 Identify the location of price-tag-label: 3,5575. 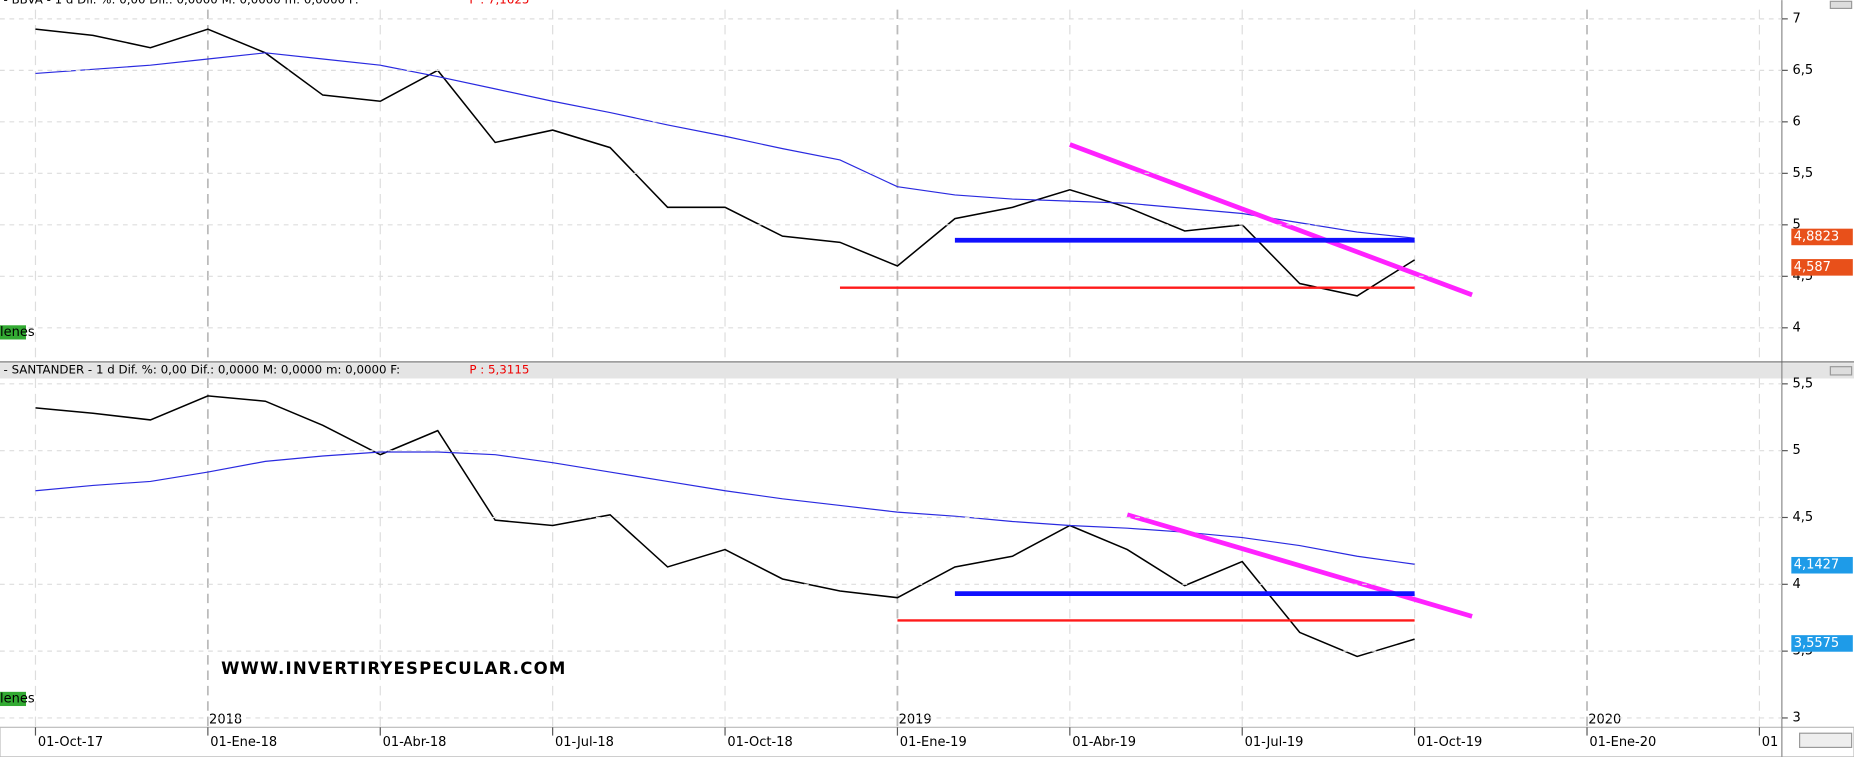
(1816, 643).